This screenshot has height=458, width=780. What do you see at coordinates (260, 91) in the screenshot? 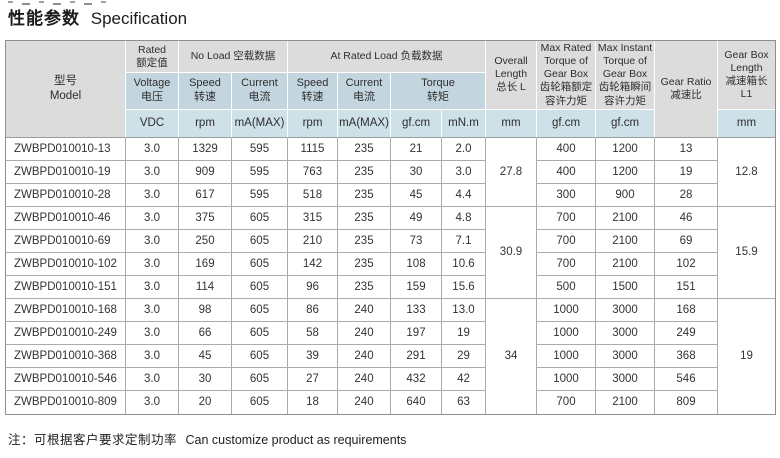
I see `header-current-no-load: Current 电流` at bounding box center [260, 91].